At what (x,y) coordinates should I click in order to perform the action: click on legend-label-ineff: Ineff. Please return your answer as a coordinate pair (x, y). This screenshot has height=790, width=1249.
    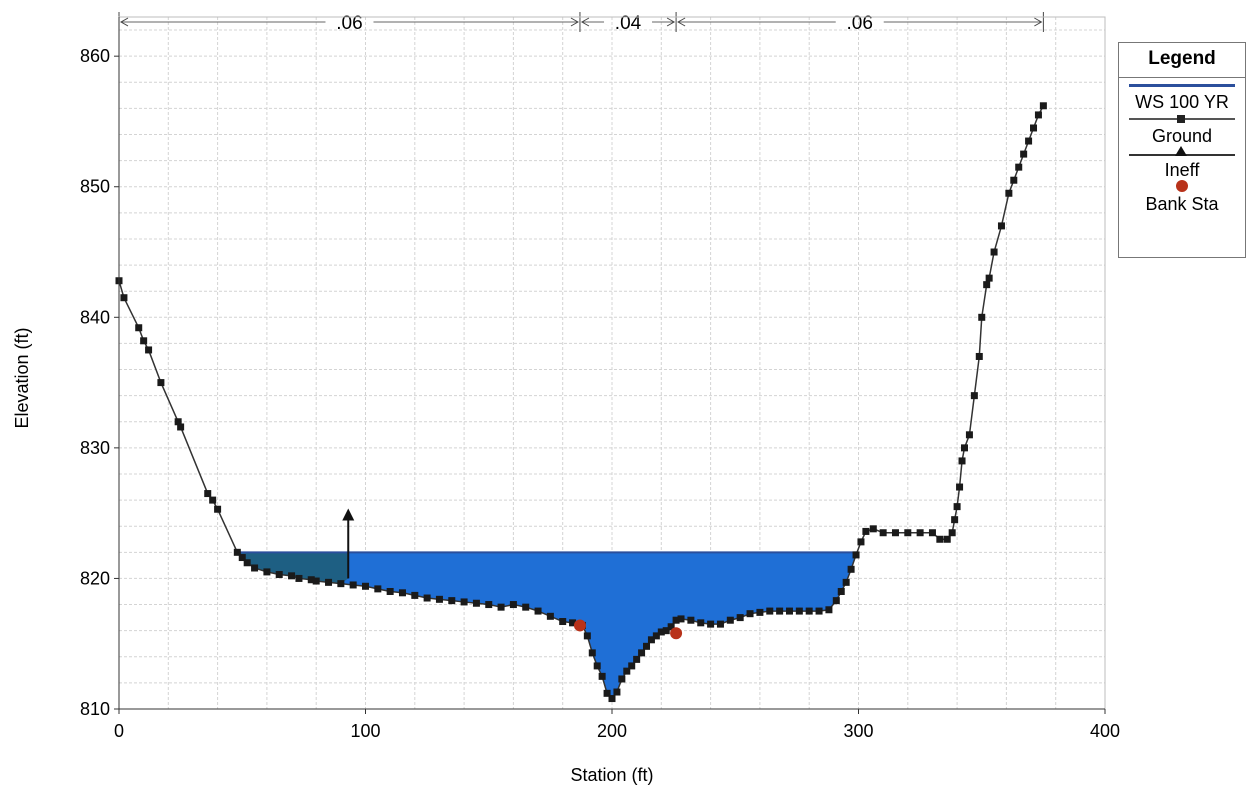
    Looking at the image, I should click on (1182, 170).